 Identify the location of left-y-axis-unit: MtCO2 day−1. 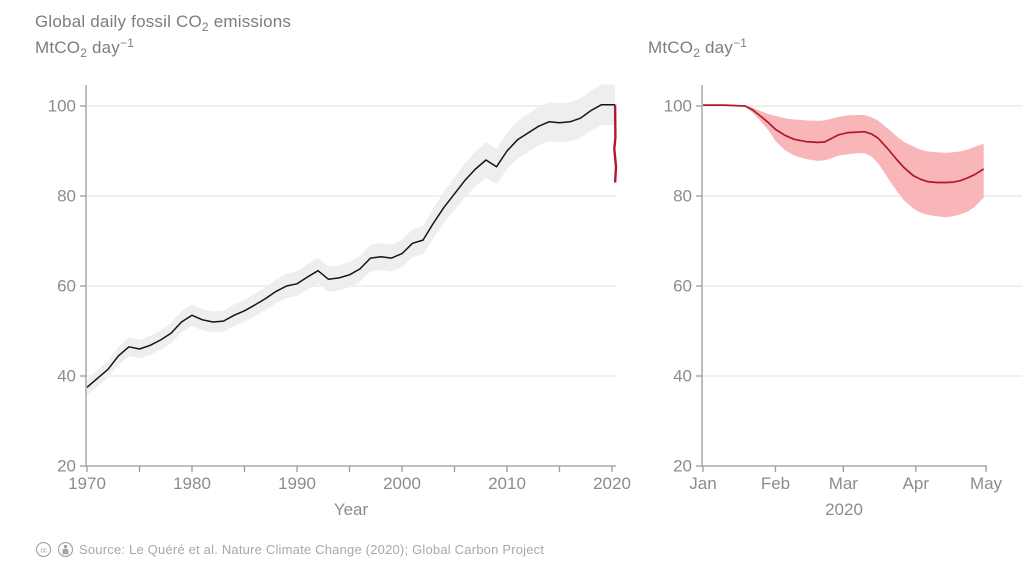
(84, 48).